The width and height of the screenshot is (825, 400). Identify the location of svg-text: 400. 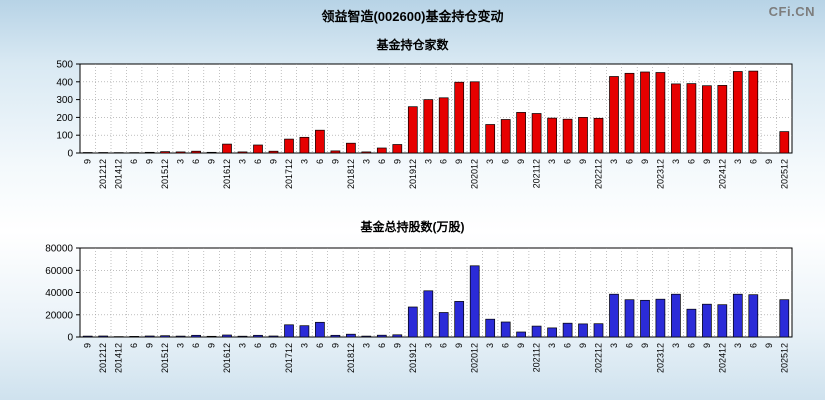
(64, 82).